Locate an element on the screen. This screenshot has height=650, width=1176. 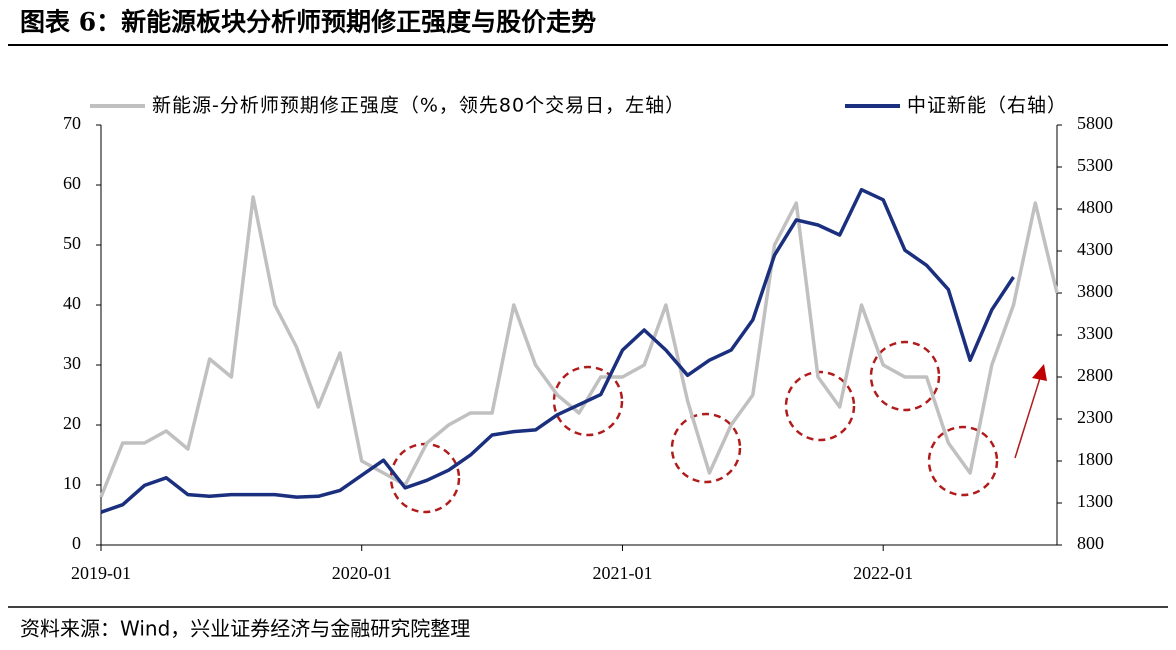
y-tick-label: 60 is located at coordinates (72, 183).